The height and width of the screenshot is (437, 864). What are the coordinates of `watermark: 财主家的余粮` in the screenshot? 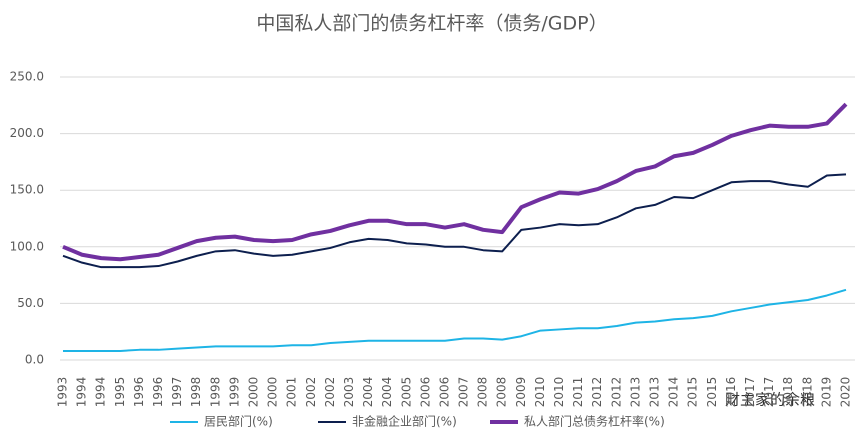 It's located at (770, 400).